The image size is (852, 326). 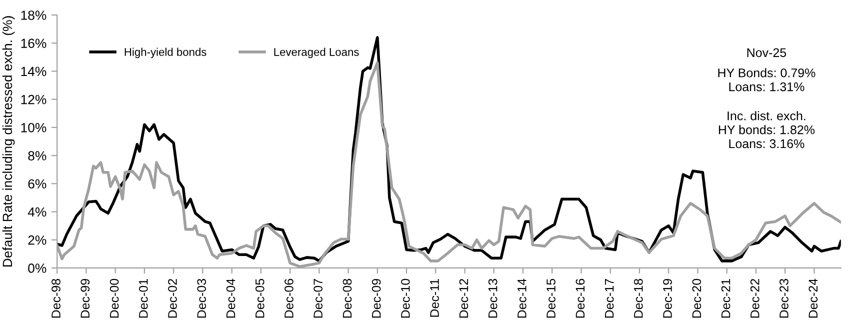 What do you see at coordinates (609, 298) in the screenshot?
I see `x-tick-label: Dec-17` at bounding box center [609, 298].